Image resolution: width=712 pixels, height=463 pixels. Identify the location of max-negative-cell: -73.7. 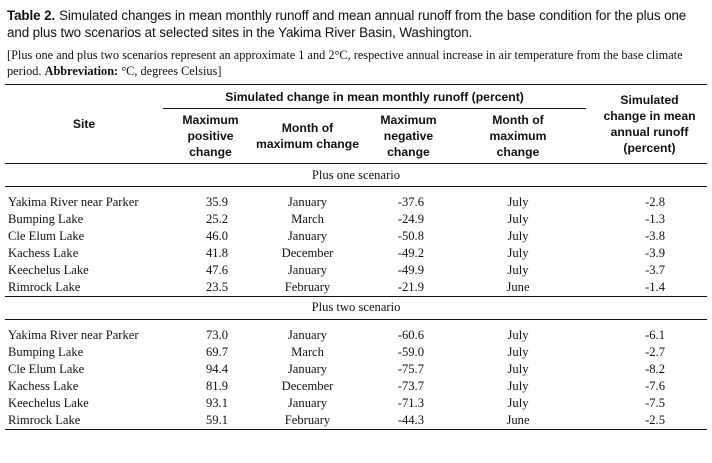
(410, 386).